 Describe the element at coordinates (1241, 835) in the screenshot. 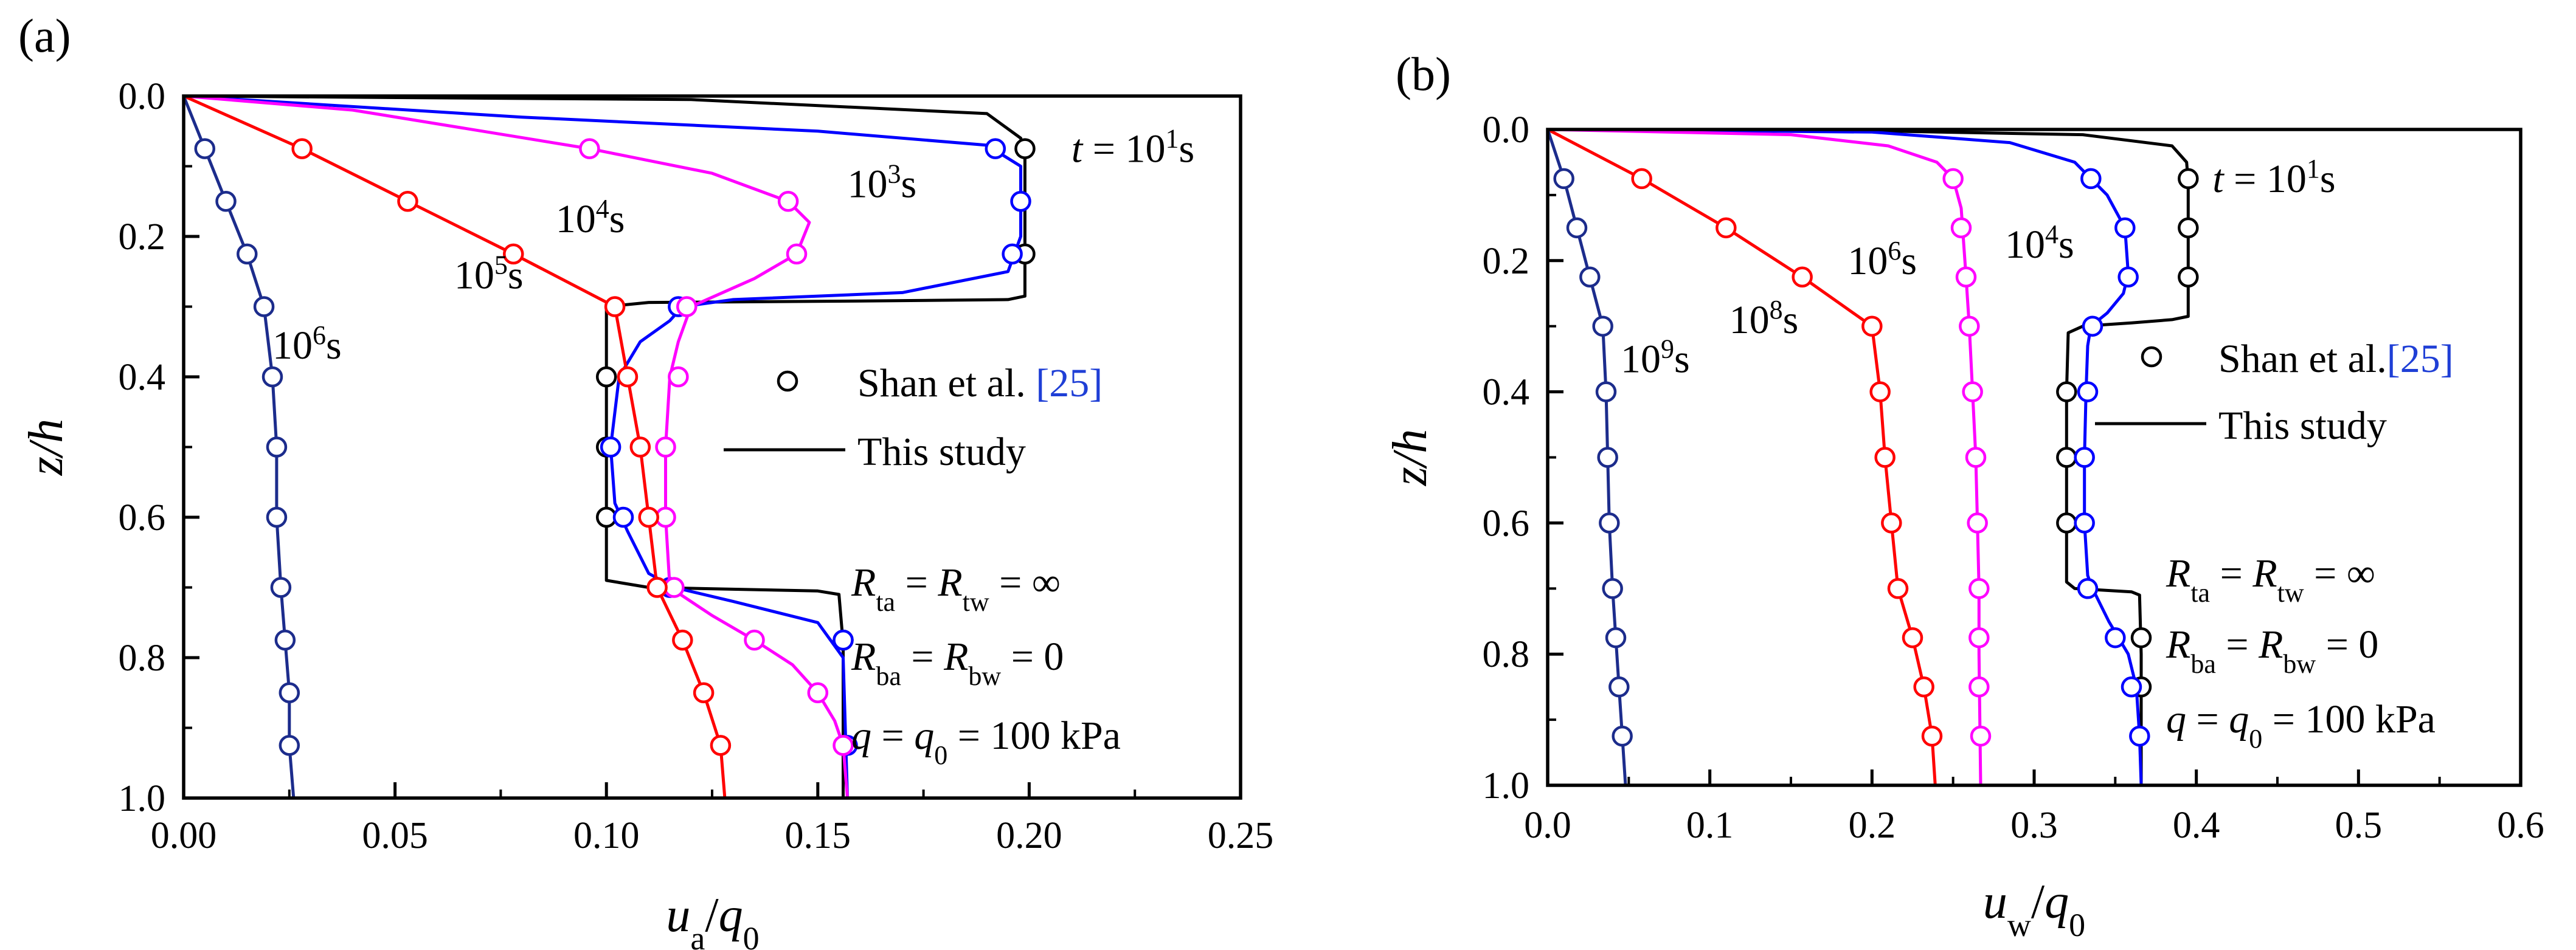

I see `x-tick-label: 0.25` at that location.